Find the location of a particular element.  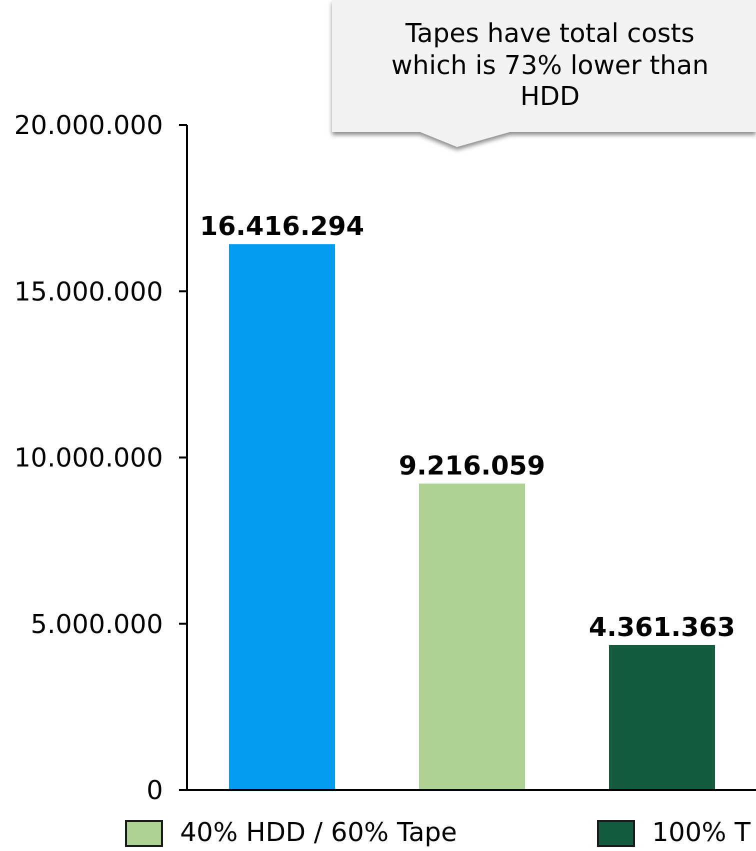

data-label: 9.216.059 is located at coordinates (472, 467).